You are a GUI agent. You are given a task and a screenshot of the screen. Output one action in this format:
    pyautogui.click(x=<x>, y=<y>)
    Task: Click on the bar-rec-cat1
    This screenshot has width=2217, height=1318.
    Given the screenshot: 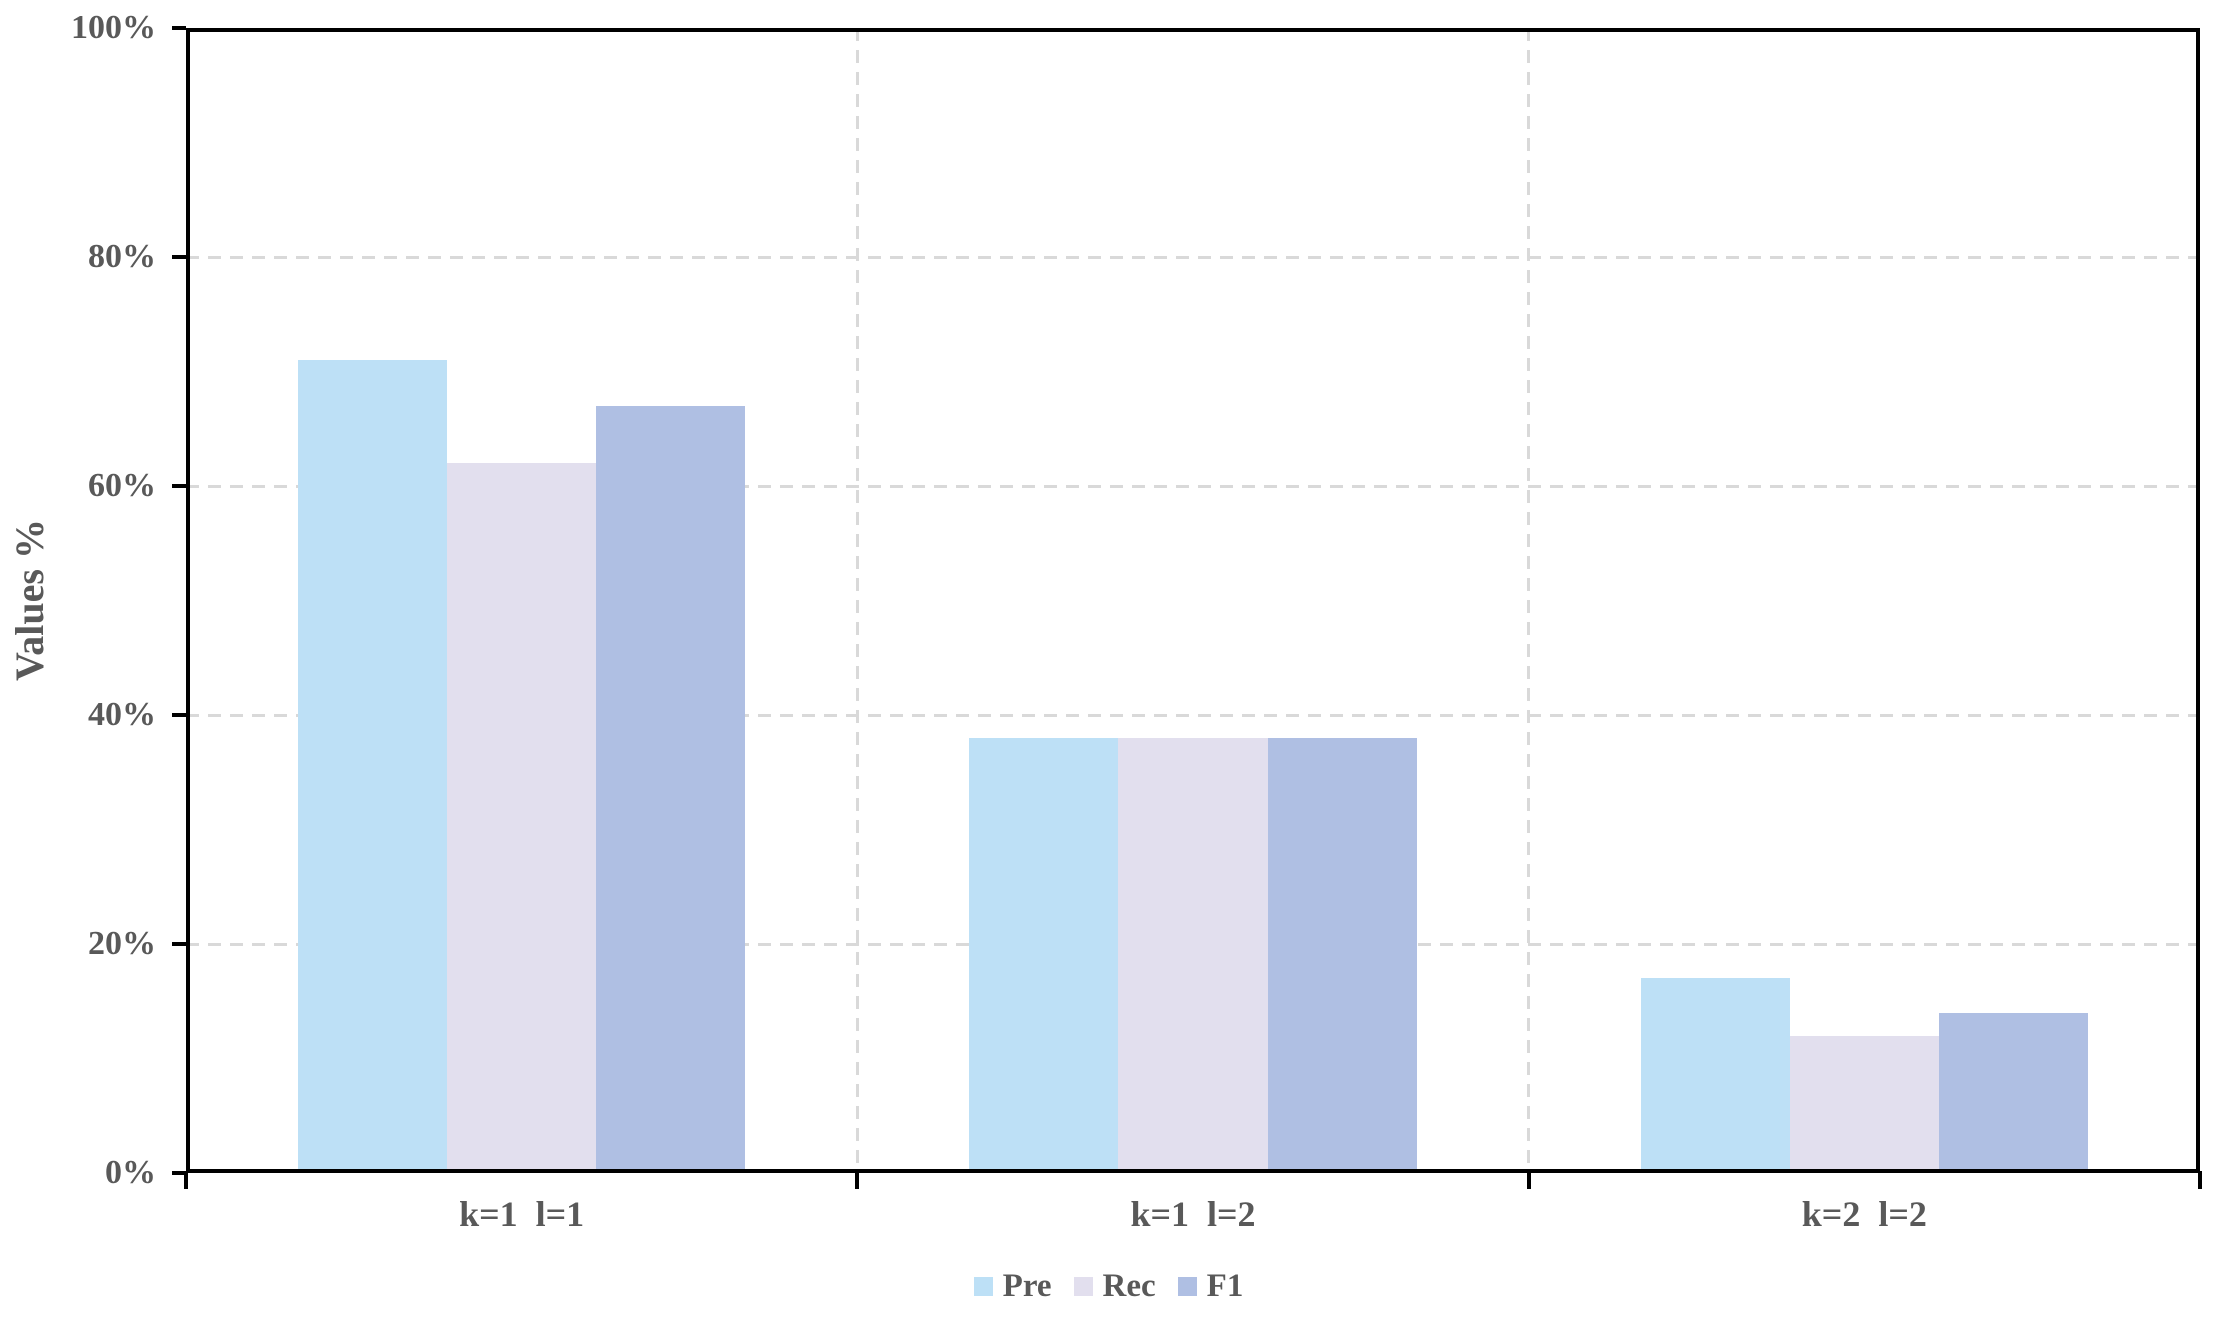 What is the action you would take?
    pyautogui.click(x=1193, y=955)
    